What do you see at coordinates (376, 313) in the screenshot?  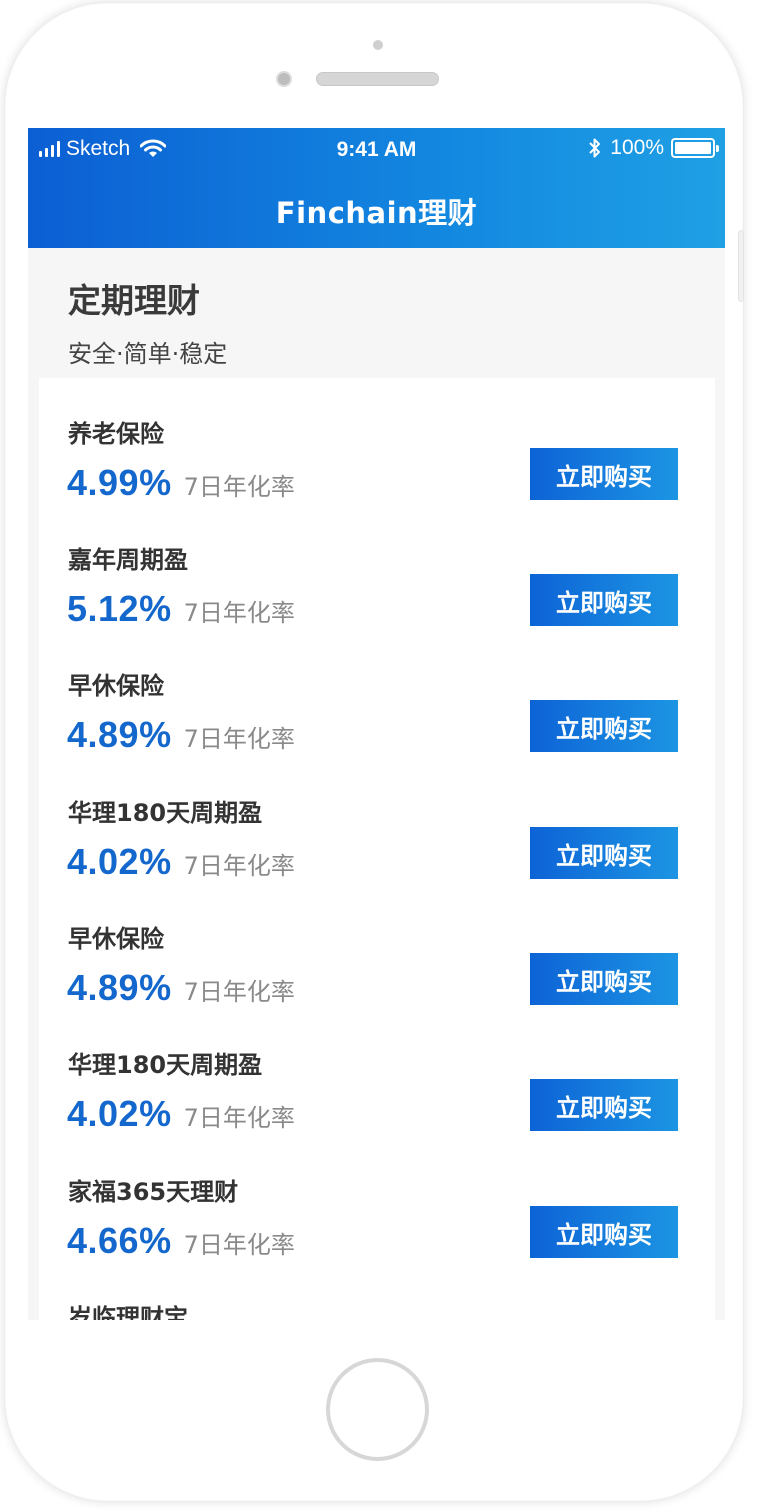 I see `section-header: 定期理财 安全·简单·稳定` at bounding box center [376, 313].